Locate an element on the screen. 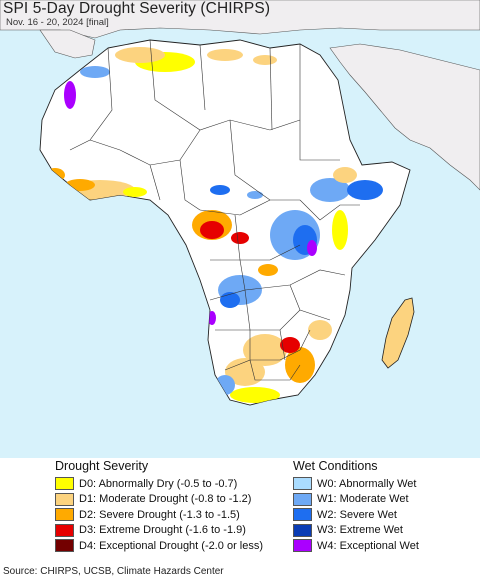 The width and height of the screenshot is (480, 580). europe-landmass is located at coordinates (240, 19).